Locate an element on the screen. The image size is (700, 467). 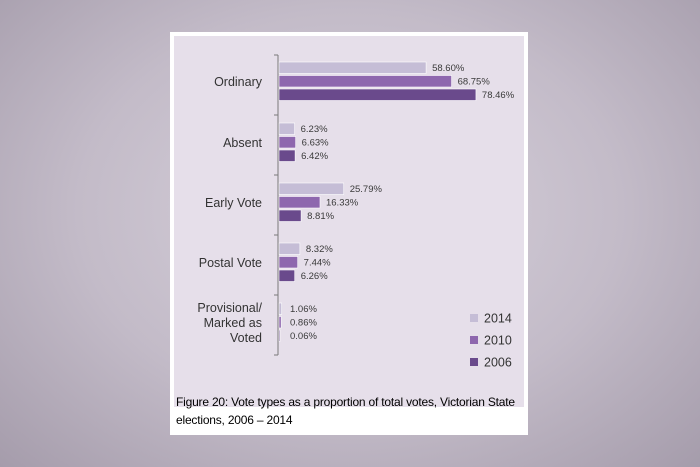
category-label-0-0: Ordinary is located at coordinates (238, 82).